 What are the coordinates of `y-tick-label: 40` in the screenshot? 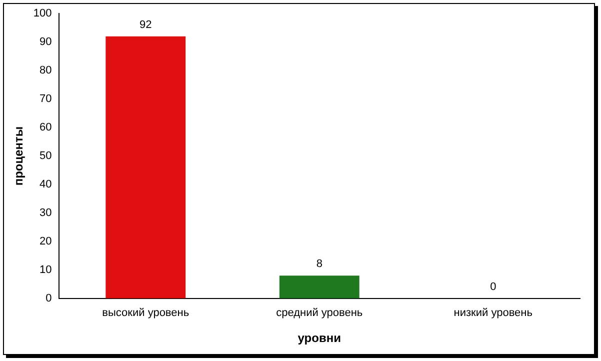 It's located at (46, 184).